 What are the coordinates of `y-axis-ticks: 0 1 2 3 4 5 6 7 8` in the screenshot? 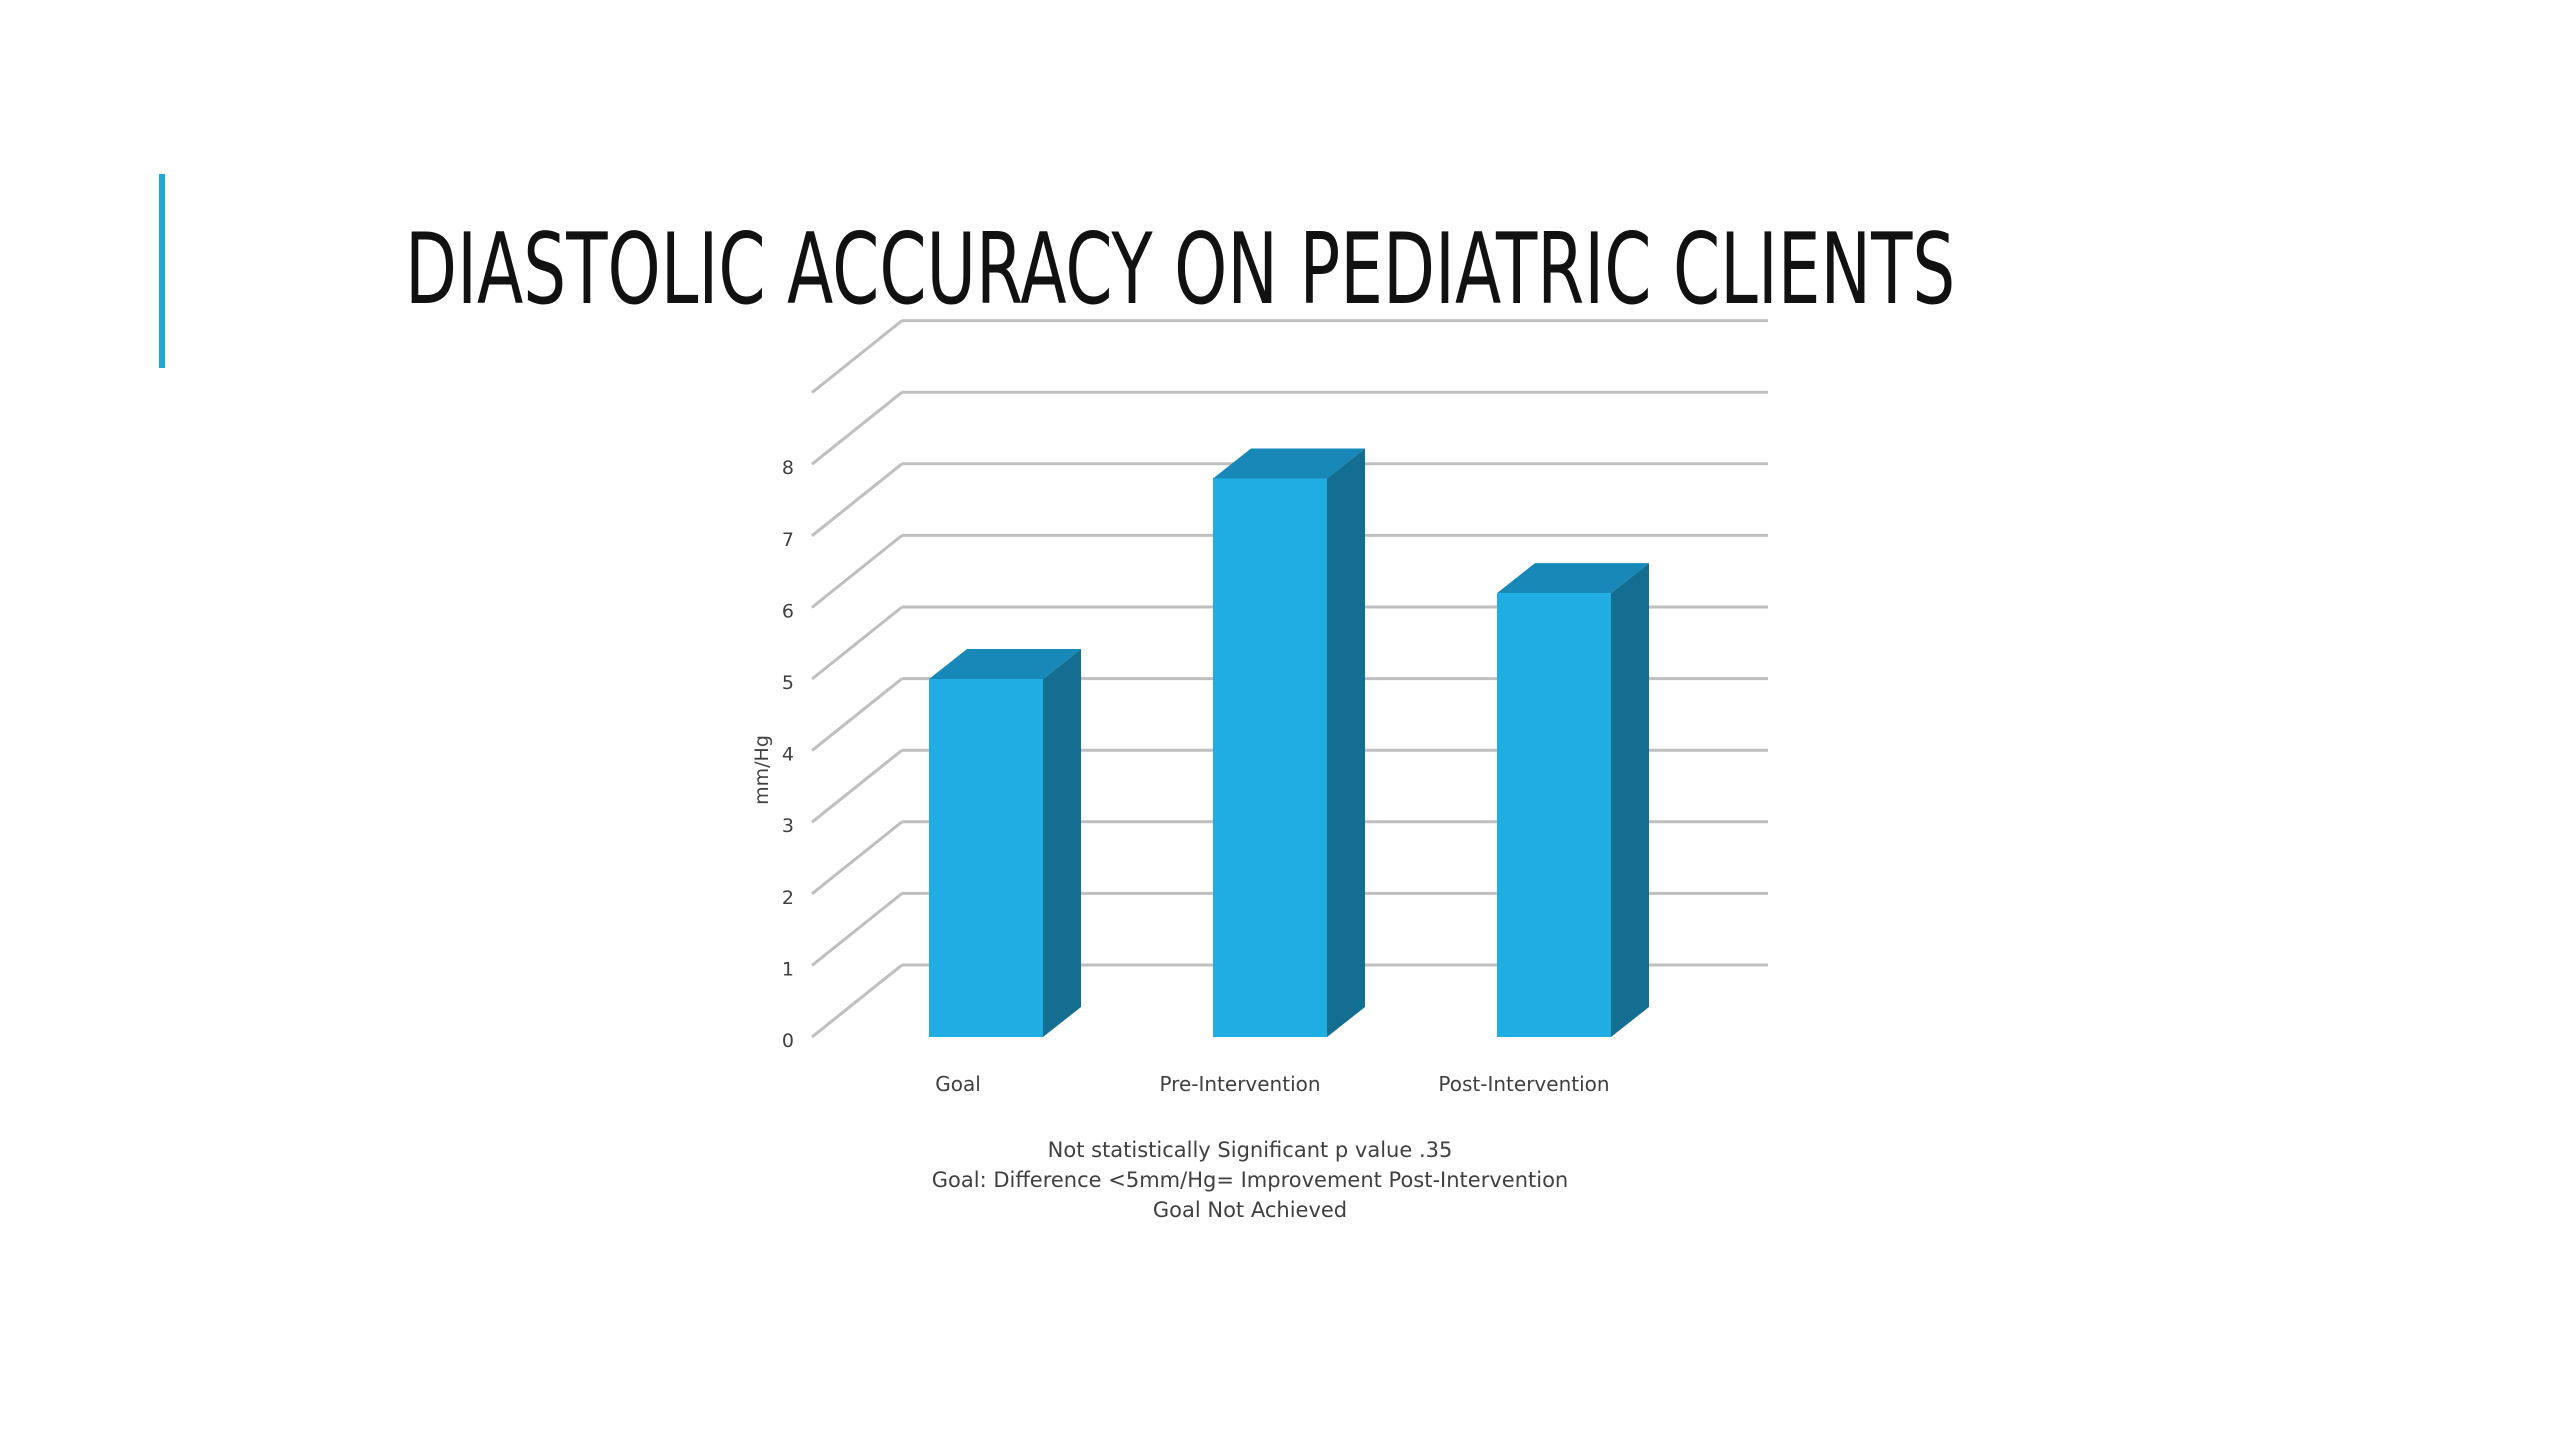 It's located at (788, 754).